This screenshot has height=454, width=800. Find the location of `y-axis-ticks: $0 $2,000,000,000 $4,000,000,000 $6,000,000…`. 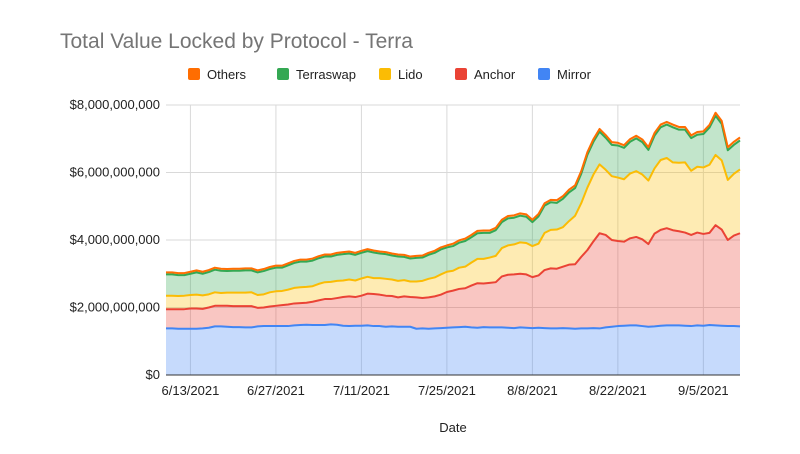

y-axis-ticks: $0 $2,000,000,000 $4,000,000,000 $6,000,000… is located at coordinates (115, 239).